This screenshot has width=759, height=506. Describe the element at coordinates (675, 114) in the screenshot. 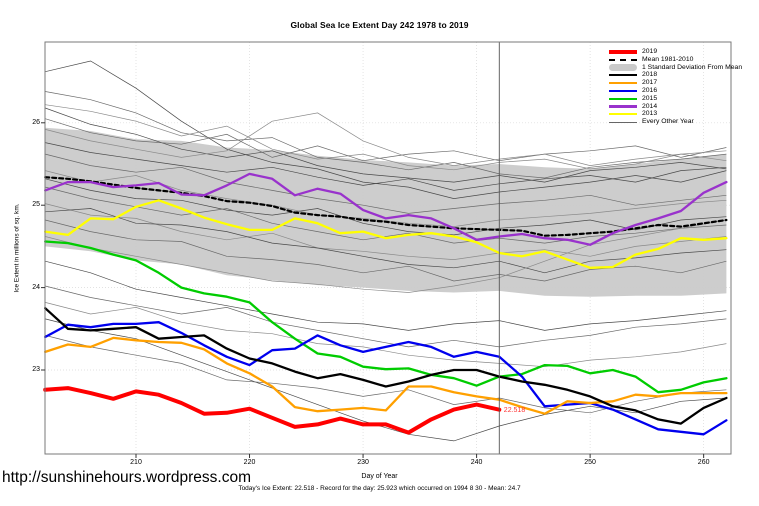

I see `legend-item: 2013` at that location.